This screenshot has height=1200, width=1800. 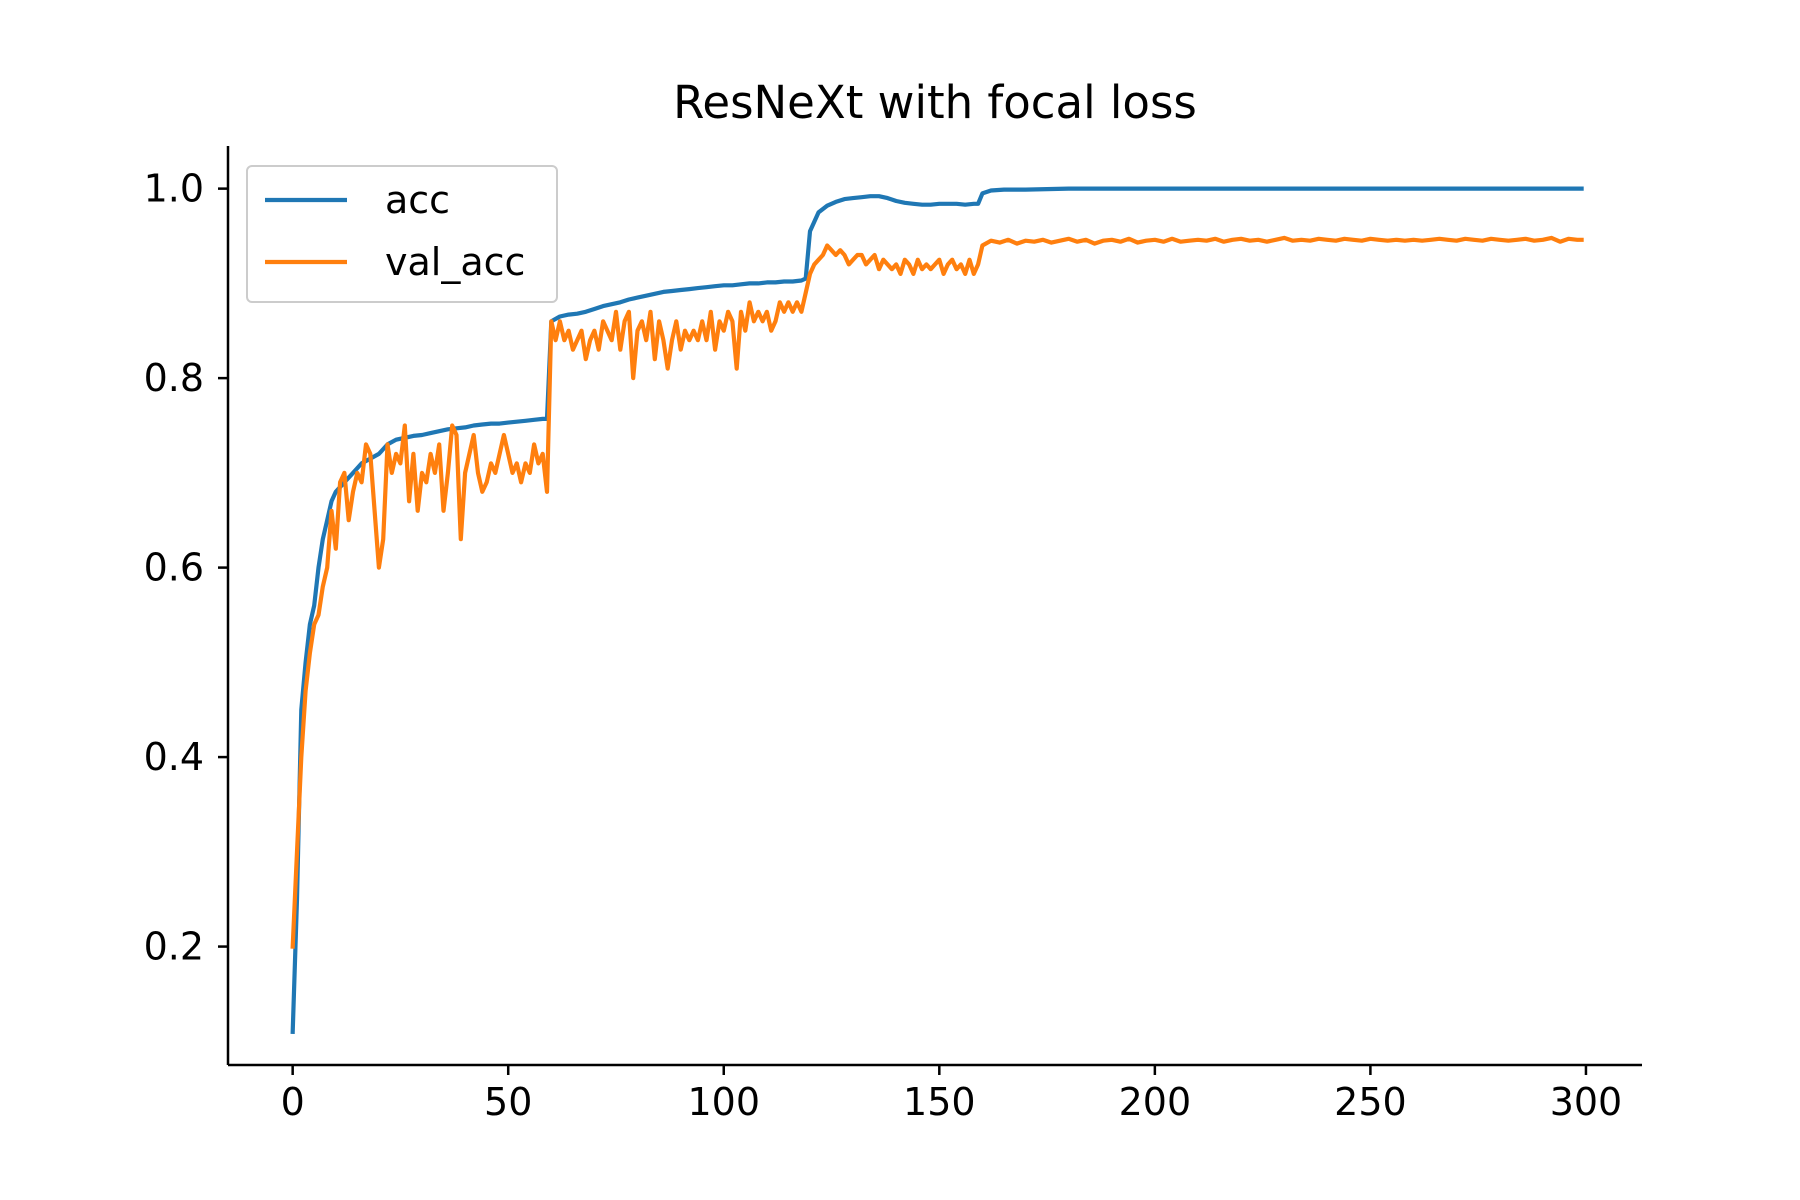 I want to click on x-tick-label: 100, so click(x=723, y=1102).